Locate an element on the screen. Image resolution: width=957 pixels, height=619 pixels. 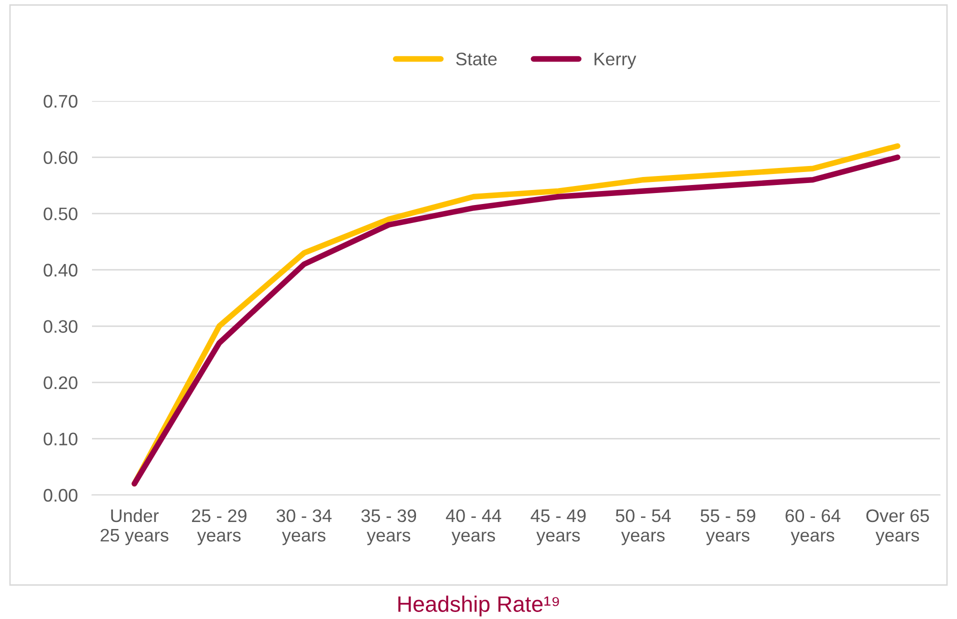
y-tick-label: 0.50 is located at coordinates (61, 214).